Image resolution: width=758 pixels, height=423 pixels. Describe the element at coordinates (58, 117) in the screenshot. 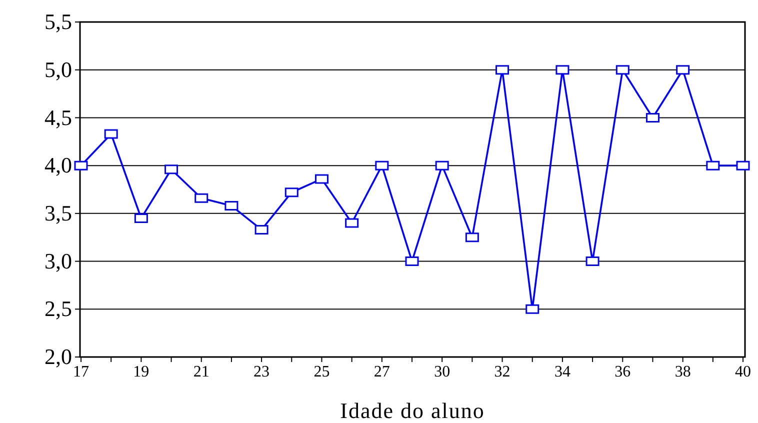

I see `y-tick-label: 4,5` at that location.